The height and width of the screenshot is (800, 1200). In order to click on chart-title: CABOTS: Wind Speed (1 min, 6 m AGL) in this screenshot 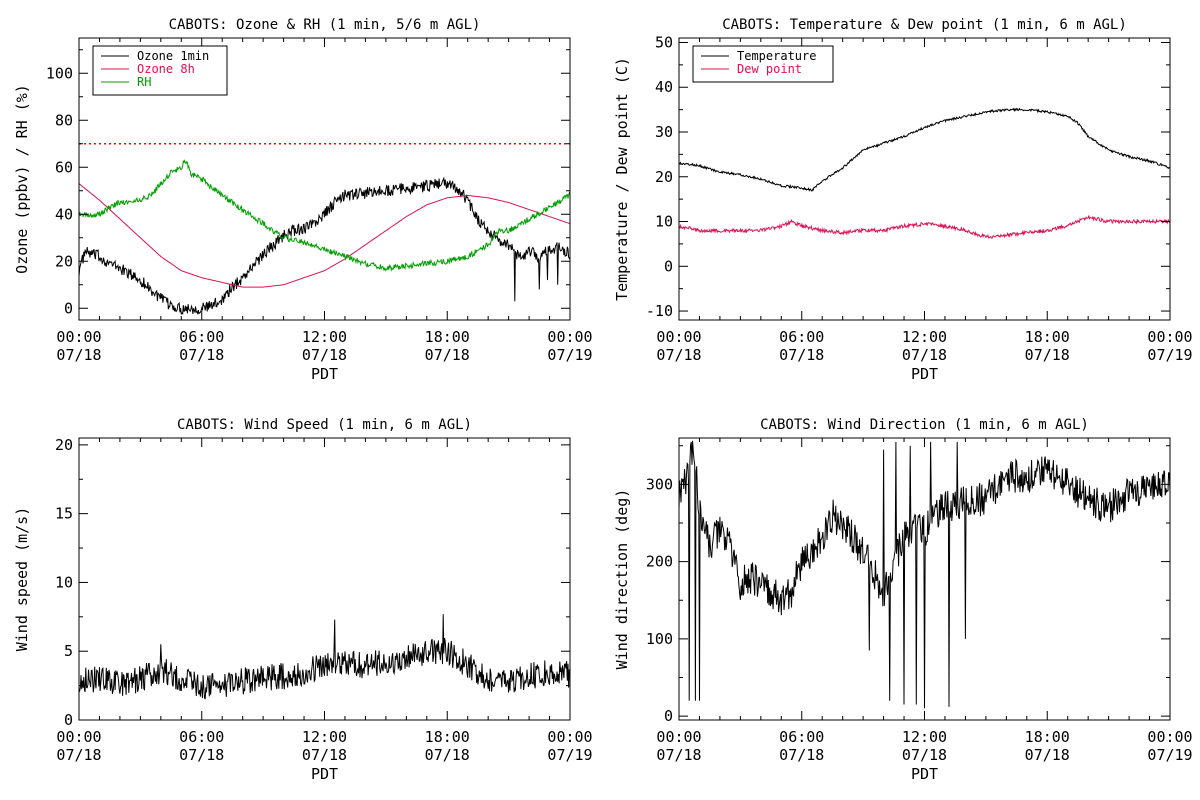, I will do `click(324, 425)`.